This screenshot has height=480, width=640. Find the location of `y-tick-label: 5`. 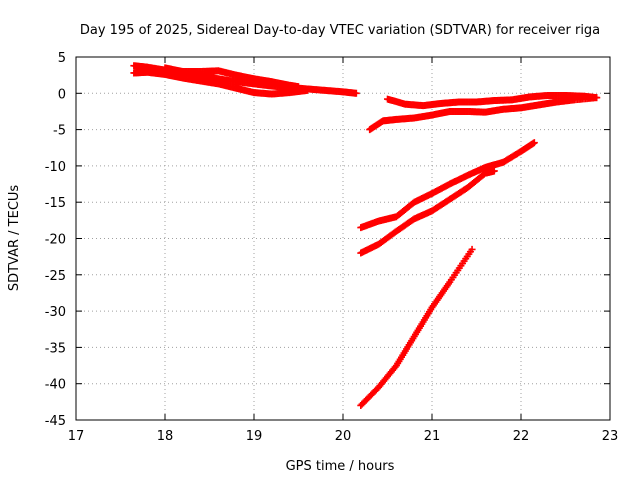

y-tick-label: 5 is located at coordinates (62, 58).